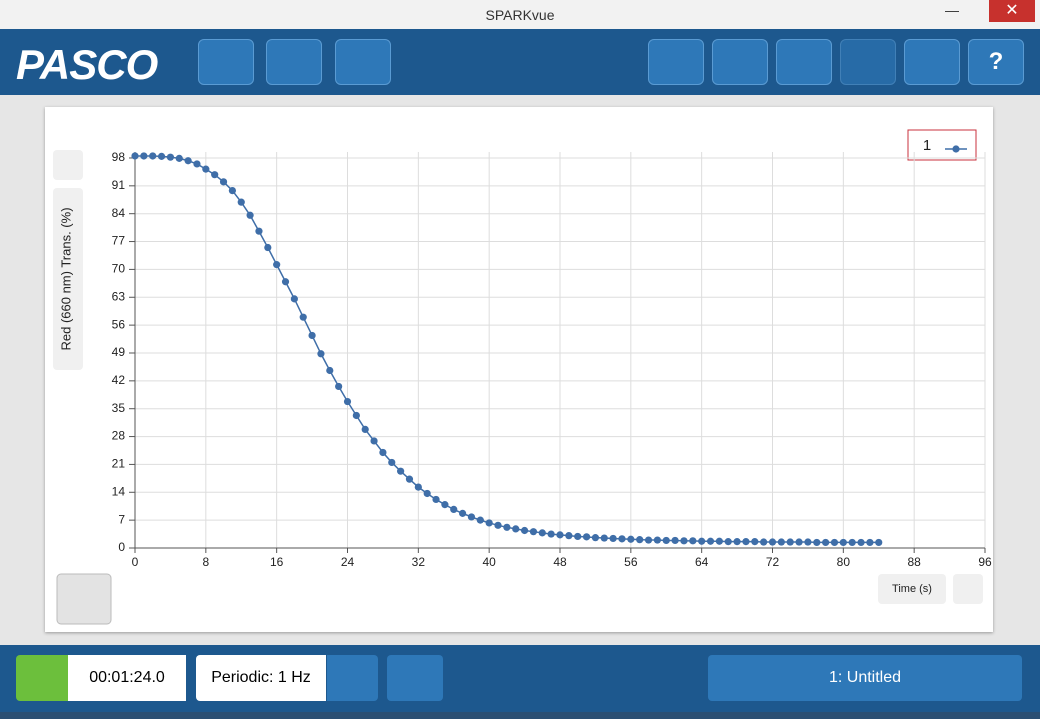 The image size is (1040, 719). Describe the element at coordinates (868, 62) in the screenshot. I see `journal-button` at that location.